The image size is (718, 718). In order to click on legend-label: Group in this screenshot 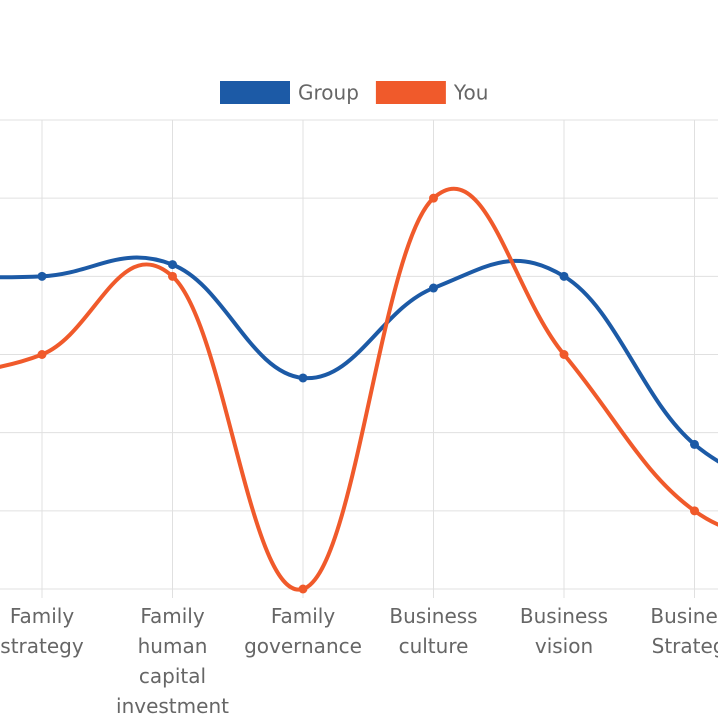, I will do `click(328, 93)`.